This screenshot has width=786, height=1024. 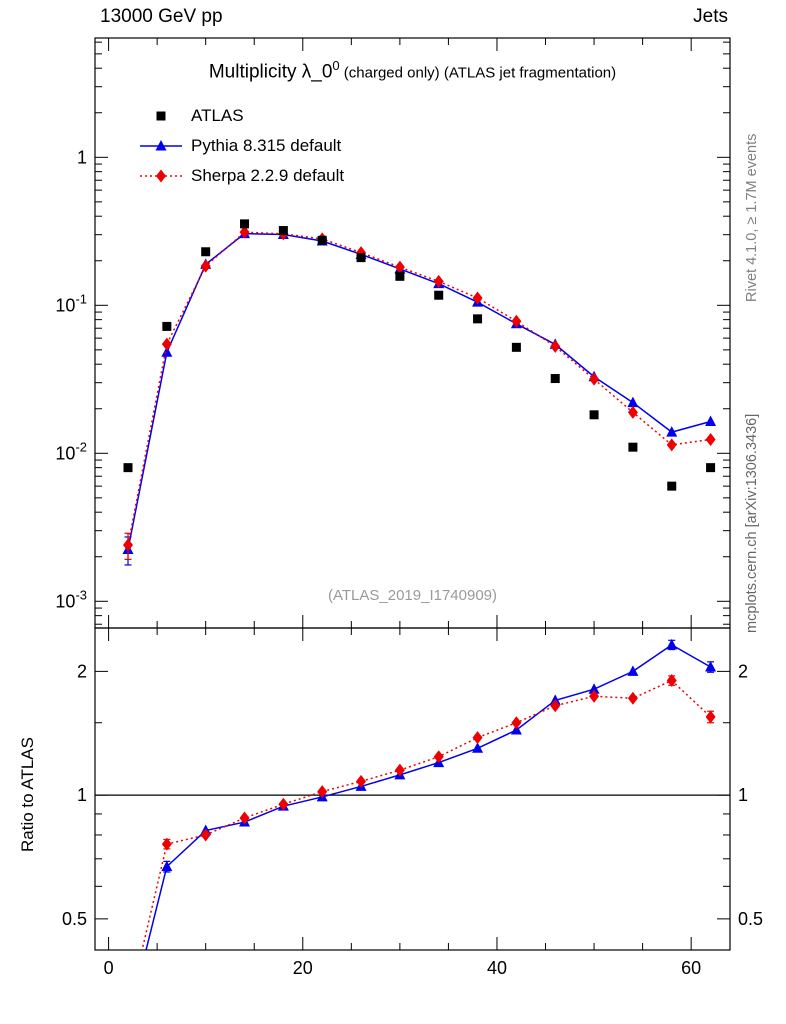 I want to click on legend-label-sherpa: Sherpa 2.2.9 default, so click(x=268, y=175).